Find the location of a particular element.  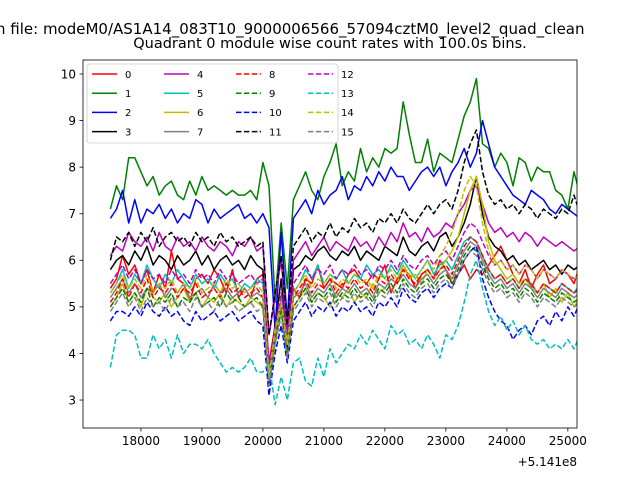

legend-label-6: 6 is located at coordinates (200, 113).